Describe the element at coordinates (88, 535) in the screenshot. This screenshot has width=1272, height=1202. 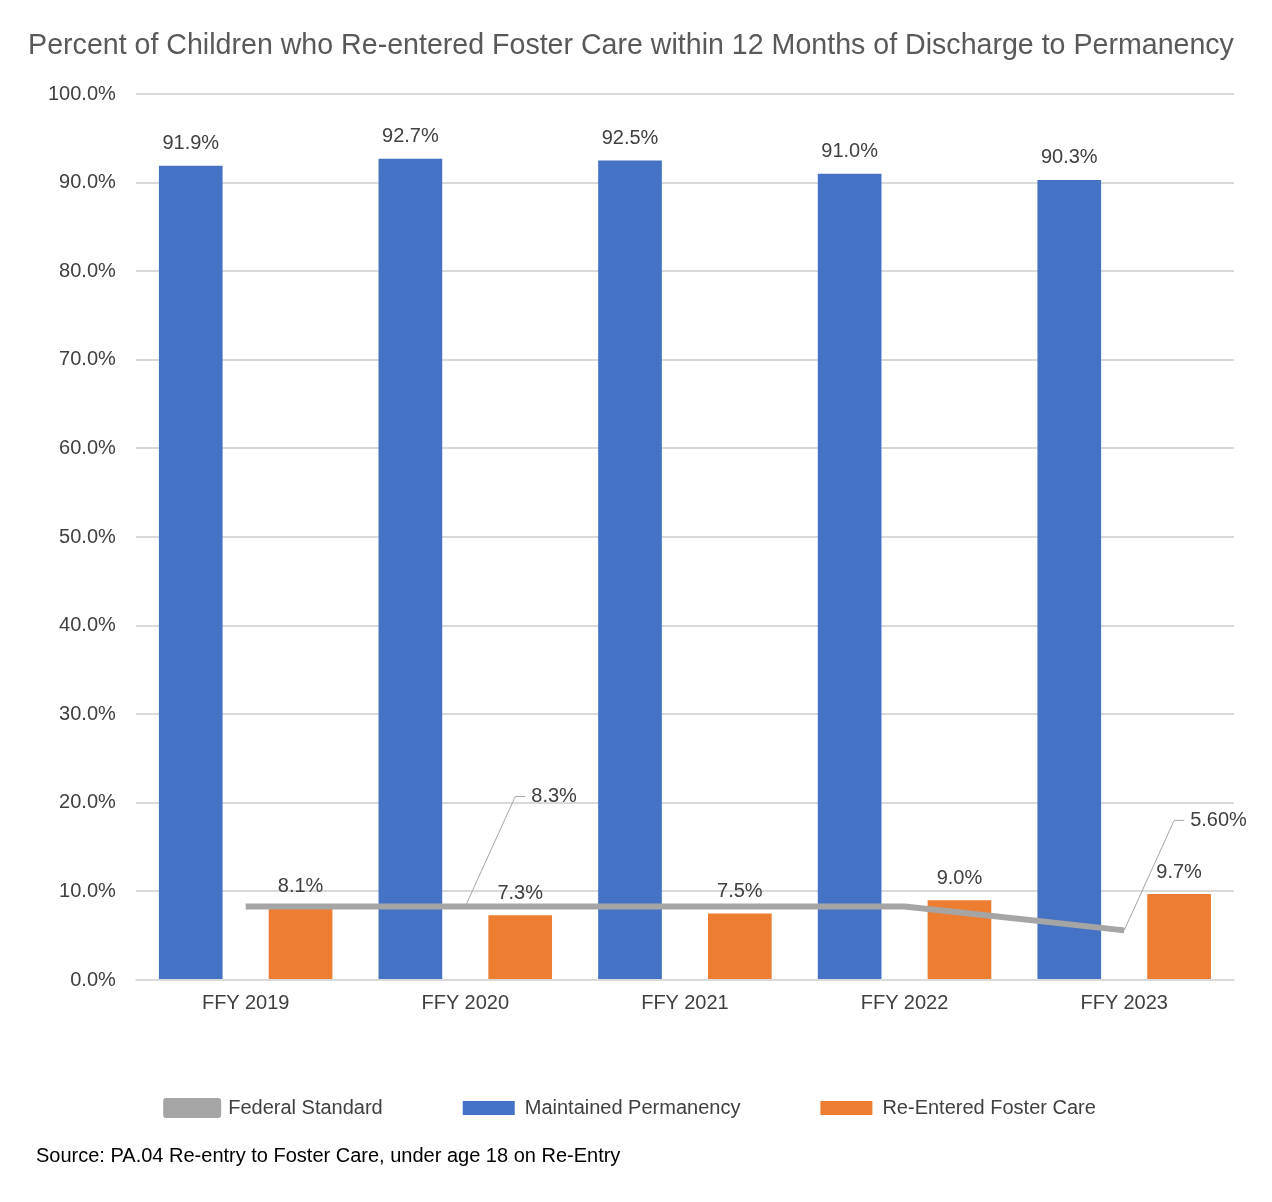
I see `y-tick-label: 50.0%` at that location.